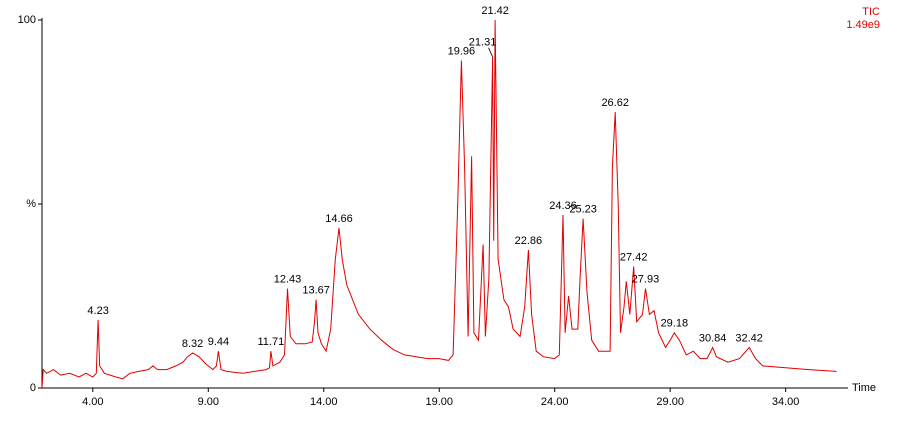  Describe the element at coordinates (27, 20) in the screenshot. I see `y-tick-label: 100` at that location.